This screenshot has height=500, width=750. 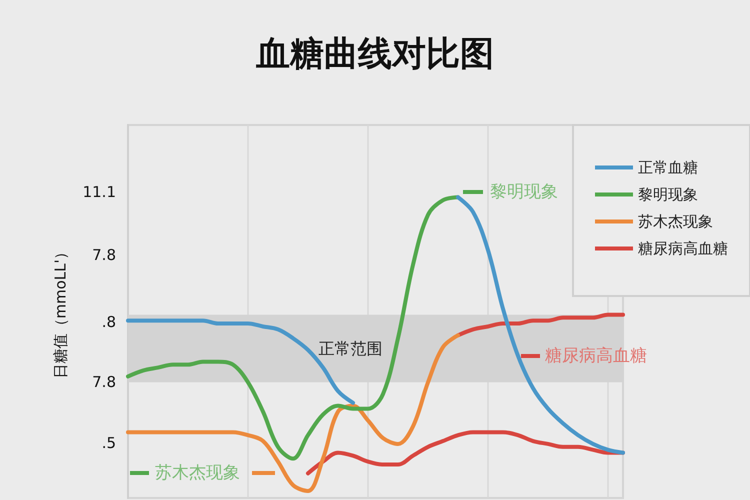 What do you see at coordinates (350, 348) in the screenshot?
I see `band-label: 正常范围` at bounding box center [350, 348].